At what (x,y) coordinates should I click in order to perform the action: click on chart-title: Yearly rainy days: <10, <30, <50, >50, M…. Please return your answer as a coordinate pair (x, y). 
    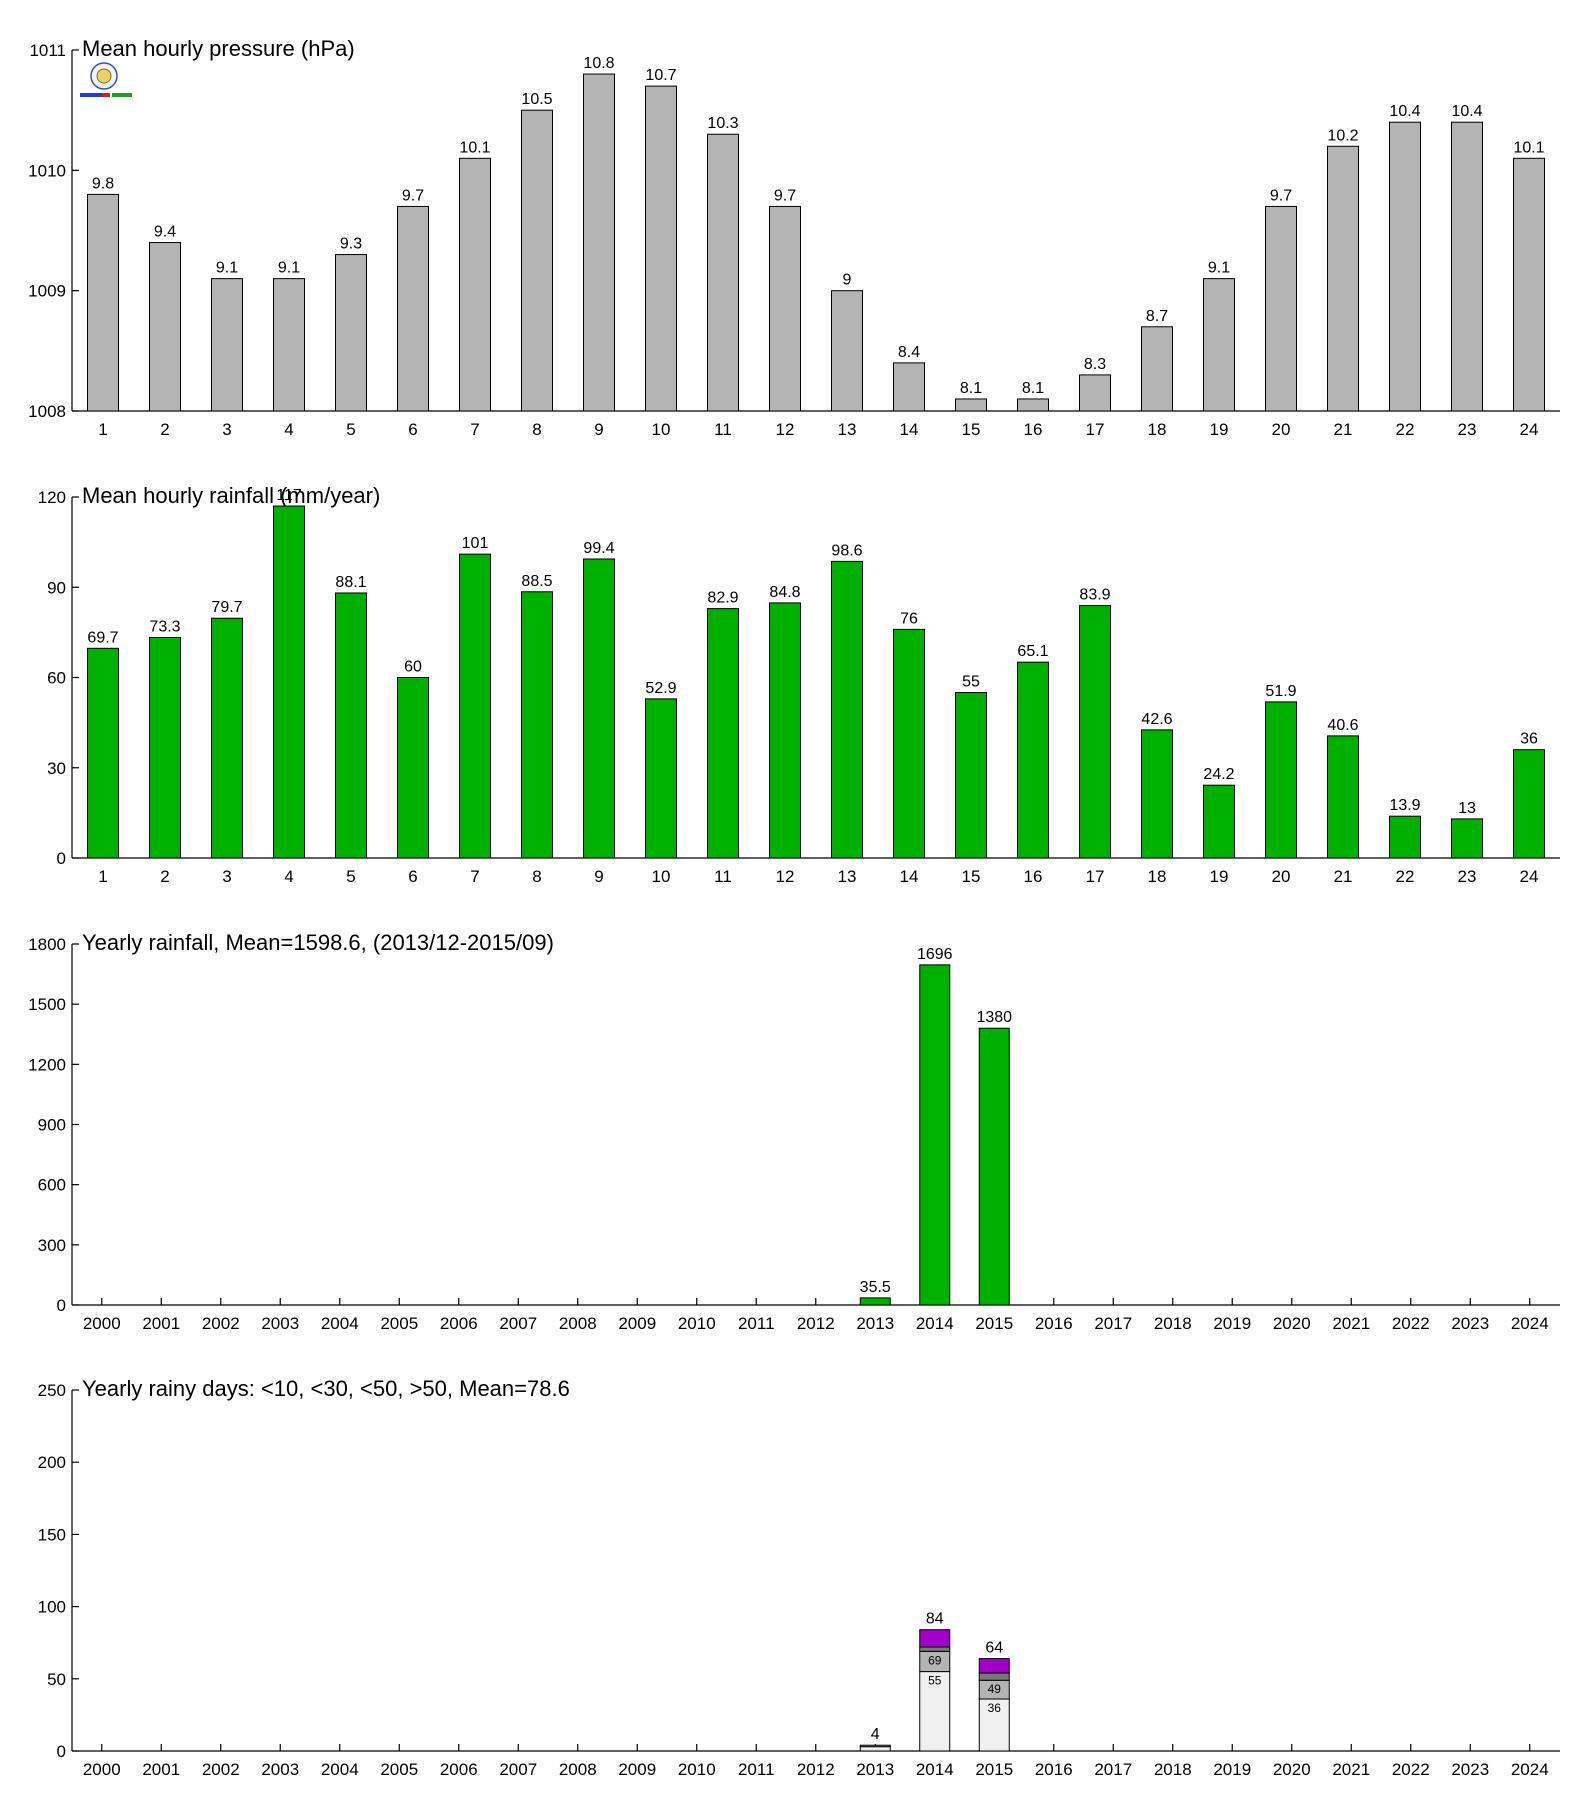
    Looking at the image, I should click on (326, 1388).